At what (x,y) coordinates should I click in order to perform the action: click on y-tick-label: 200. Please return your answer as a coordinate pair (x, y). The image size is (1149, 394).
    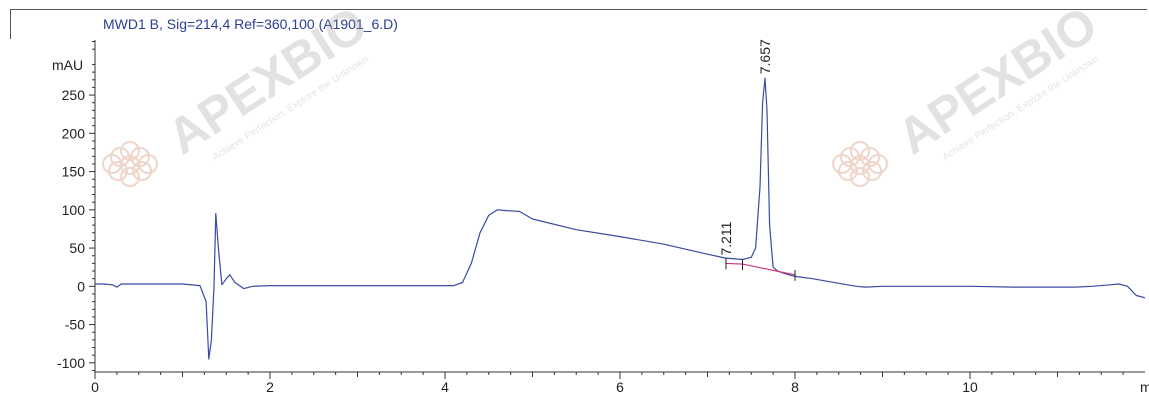
    Looking at the image, I should click on (74, 133).